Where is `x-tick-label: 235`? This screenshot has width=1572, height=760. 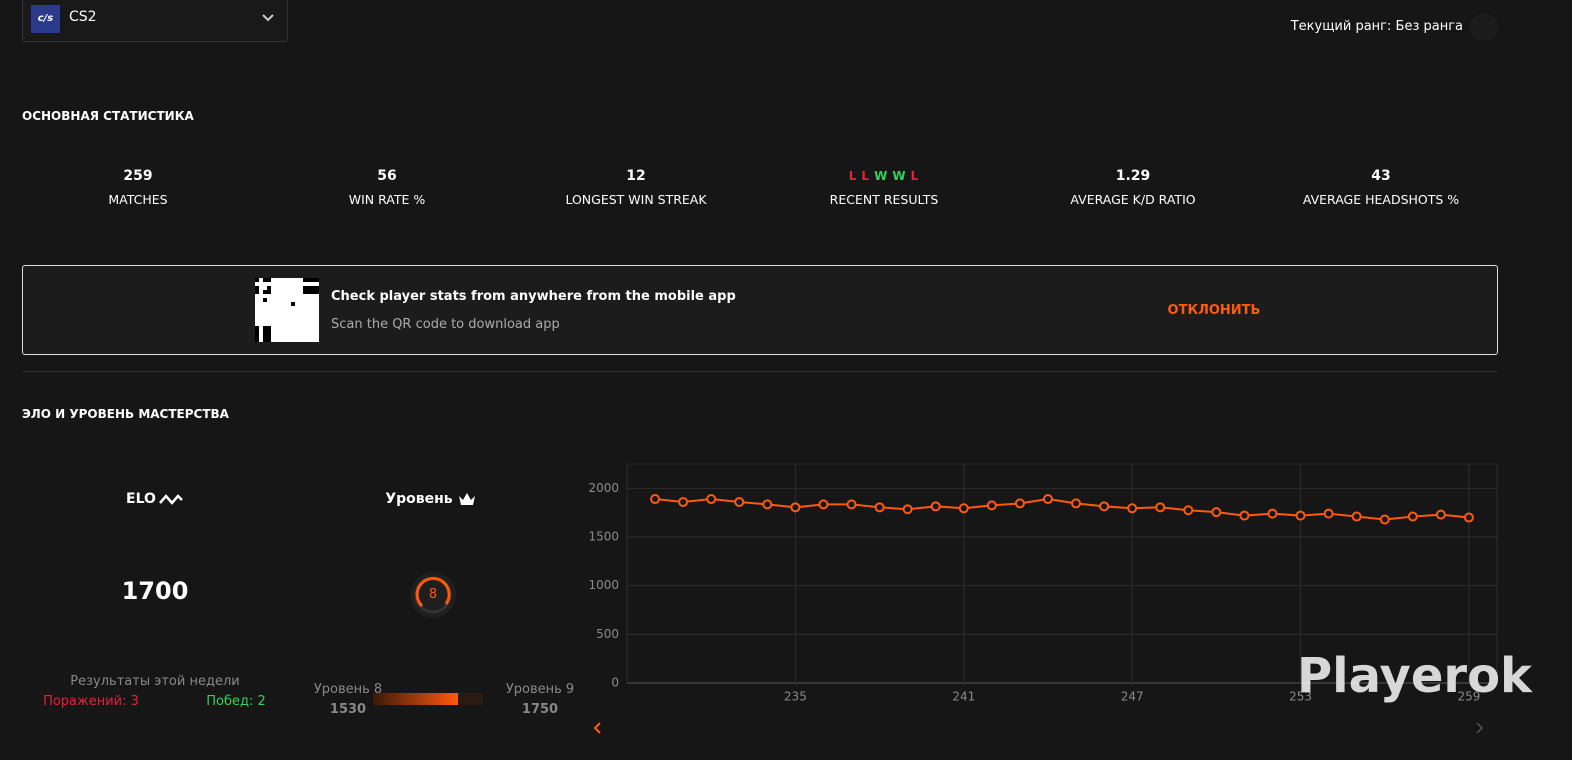
x-tick-label: 235 is located at coordinates (795, 697).